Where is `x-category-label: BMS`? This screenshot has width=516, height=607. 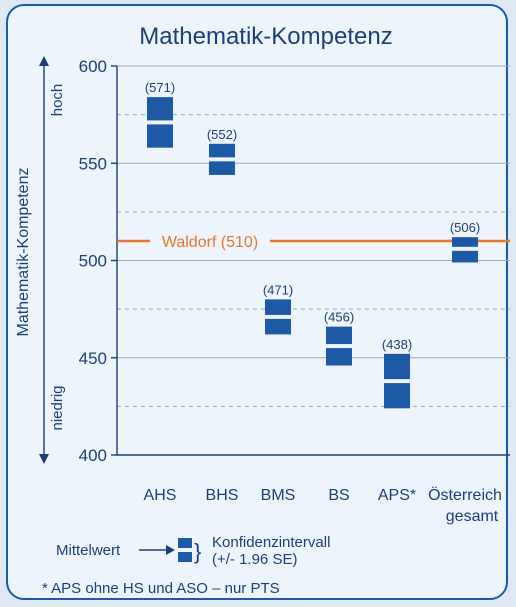
x-category-label: BMS is located at coordinates (278, 495).